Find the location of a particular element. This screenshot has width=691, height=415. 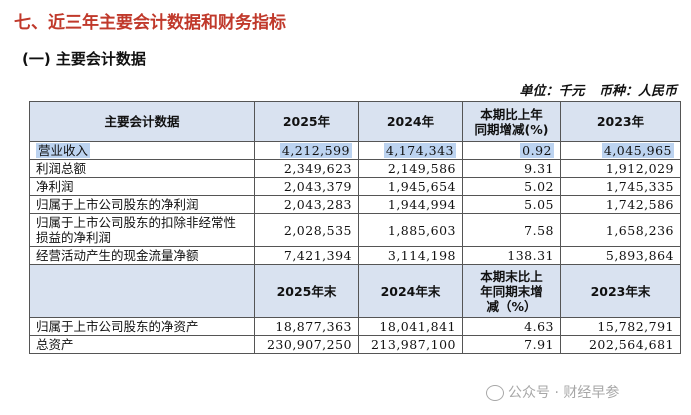

cell-change: 0.92 is located at coordinates (511, 150).